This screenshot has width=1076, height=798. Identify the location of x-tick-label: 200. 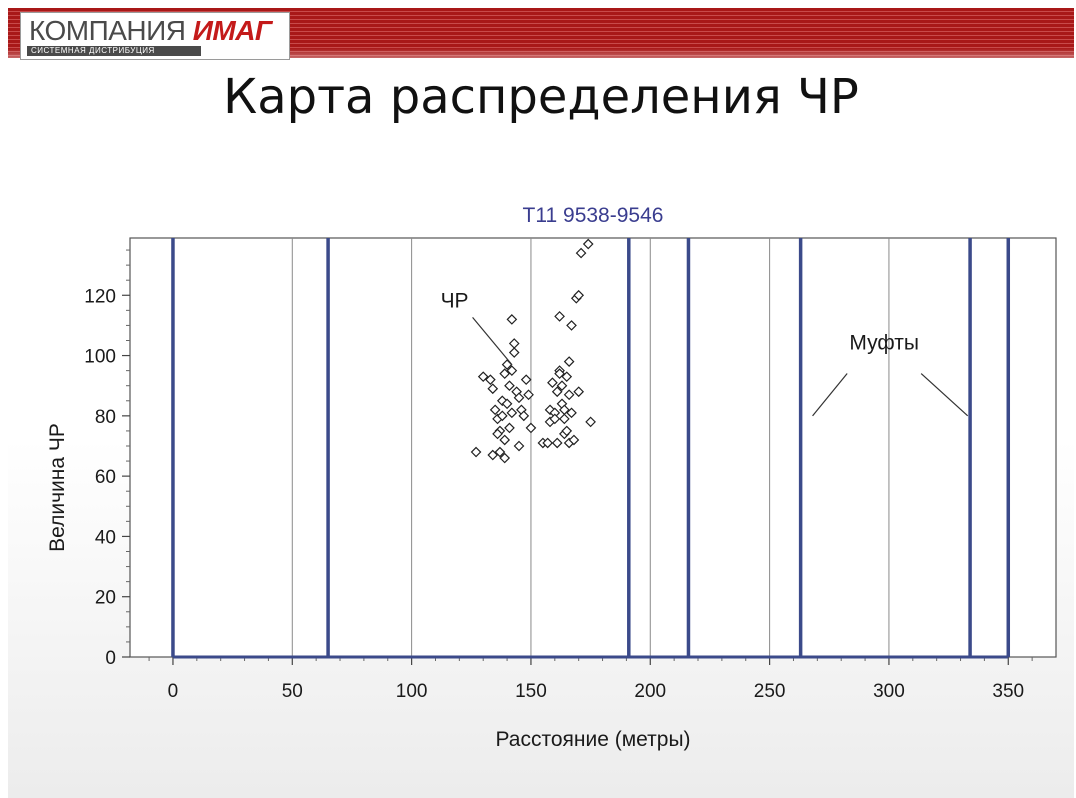
(650, 691).